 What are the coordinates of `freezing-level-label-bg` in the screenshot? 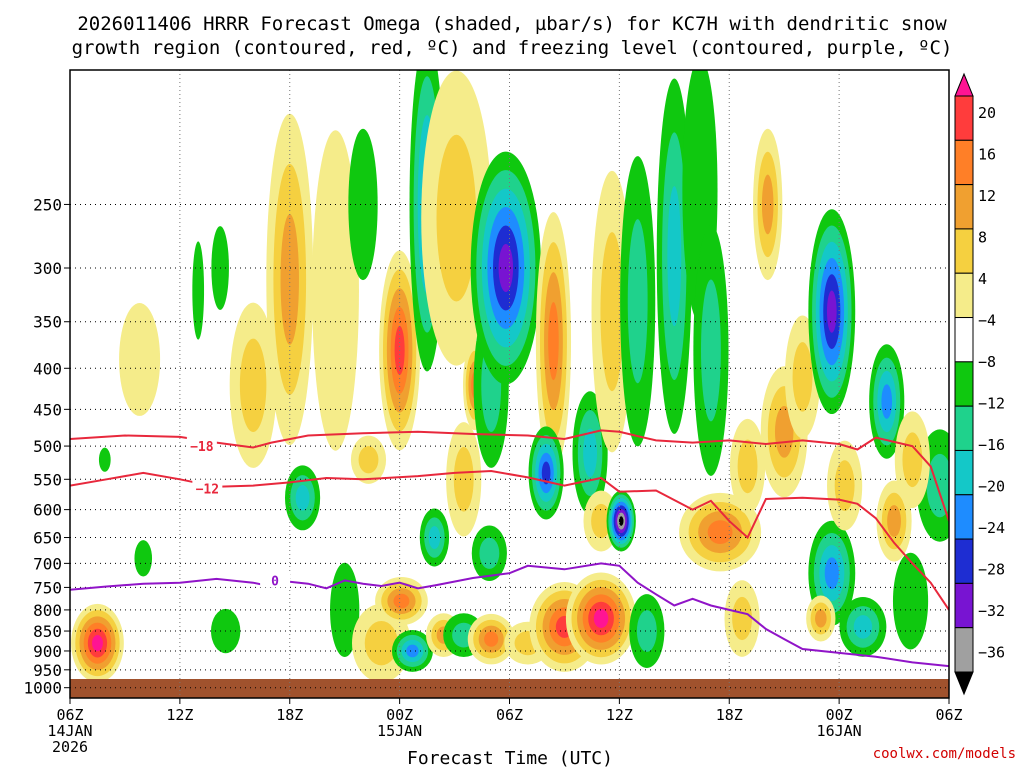 It's located at (275, 579).